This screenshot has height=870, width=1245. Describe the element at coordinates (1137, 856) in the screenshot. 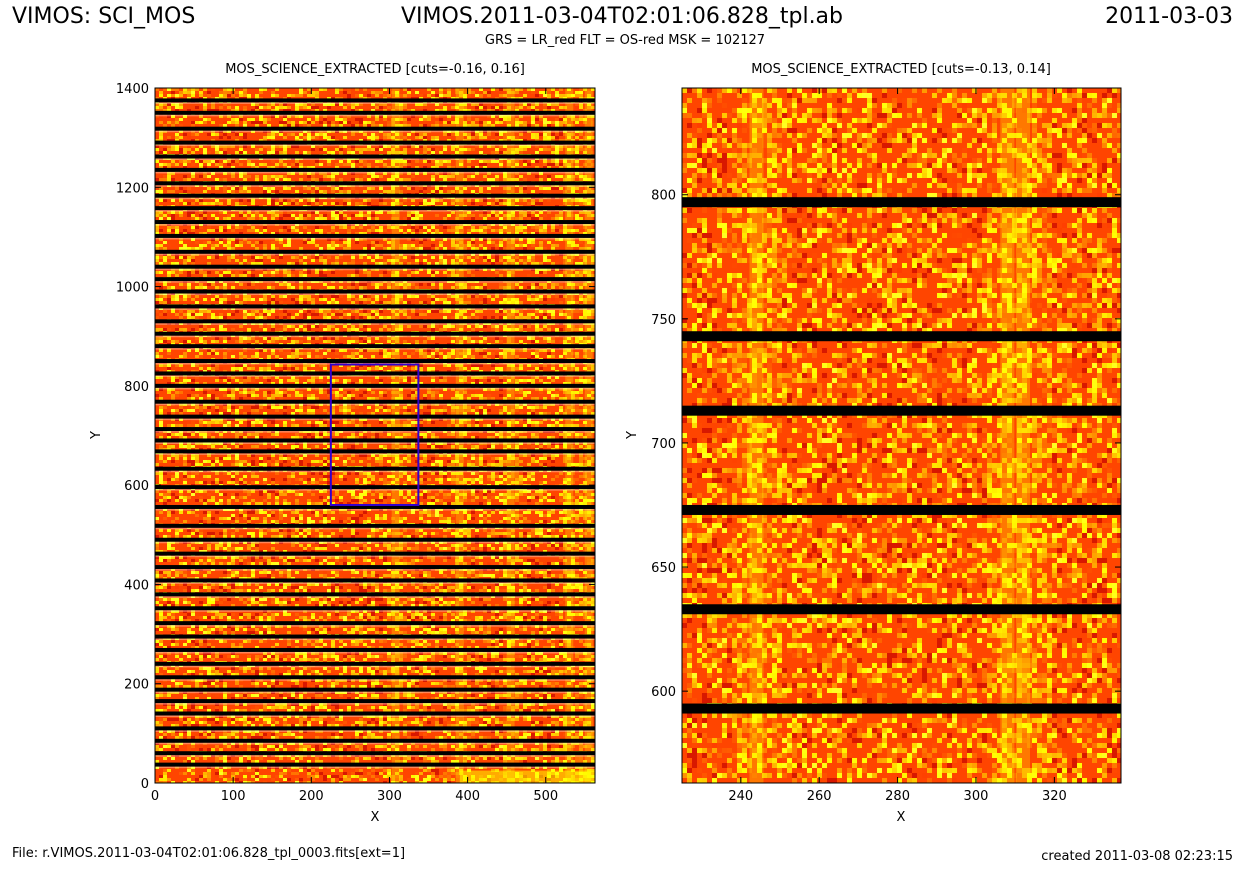

I see `created-timestamp: created 2011-03-08 02:23:15` at that location.